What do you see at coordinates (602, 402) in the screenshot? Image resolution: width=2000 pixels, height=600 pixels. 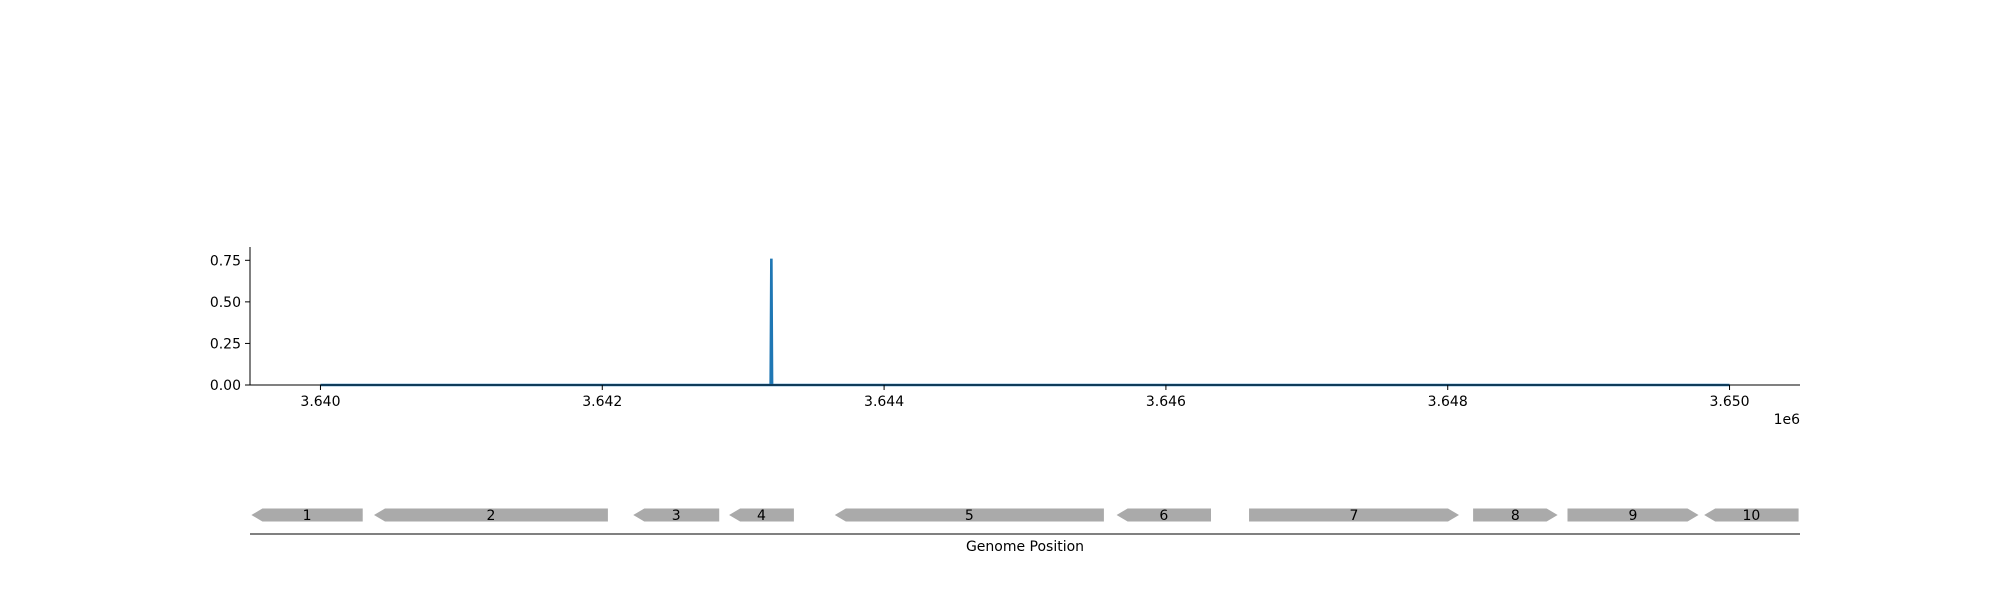 I see `x-tick-label: 3.642` at bounding box center [602, 402].